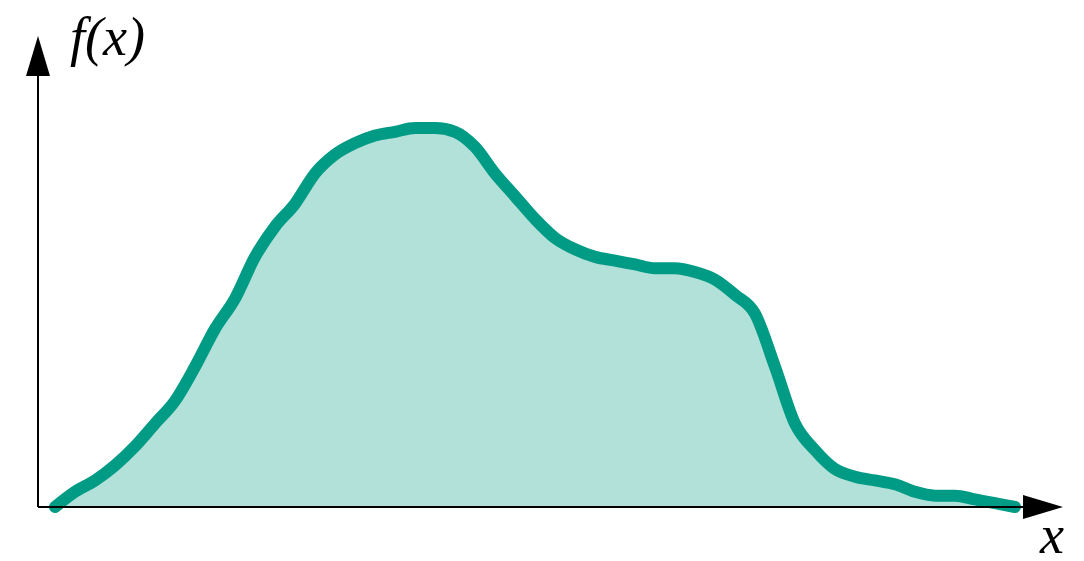 Image resolution: width=1084 pixels, height=561 pixels. I want to click on y-axis-title: f(x), so click(107, 37).